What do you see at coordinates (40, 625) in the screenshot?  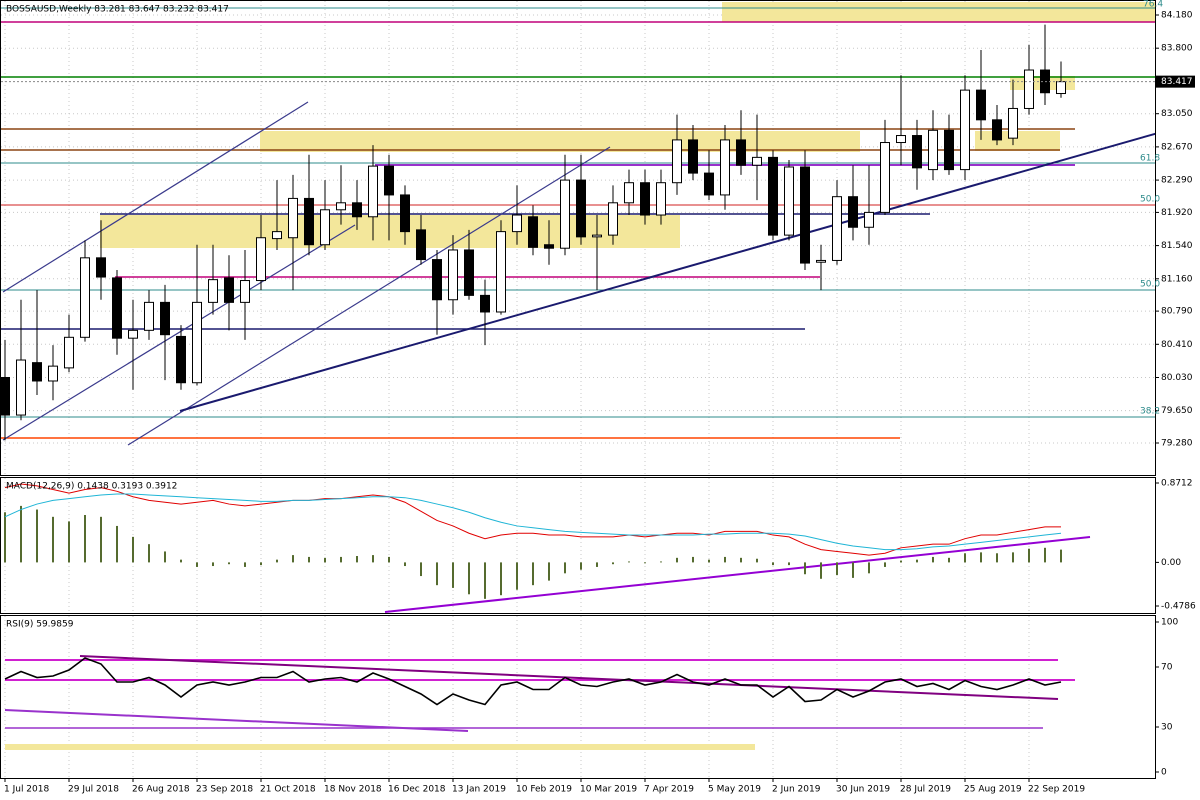 I see `indicator-title: RSI(9) 59.9859` at bounding box center [40, 625].